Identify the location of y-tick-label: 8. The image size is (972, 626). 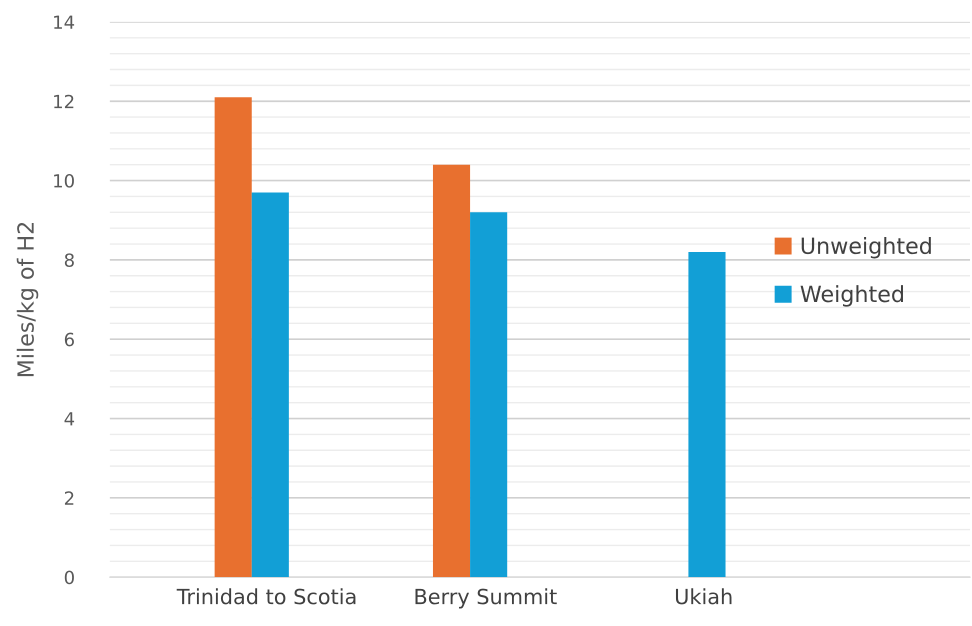
(69, 260).